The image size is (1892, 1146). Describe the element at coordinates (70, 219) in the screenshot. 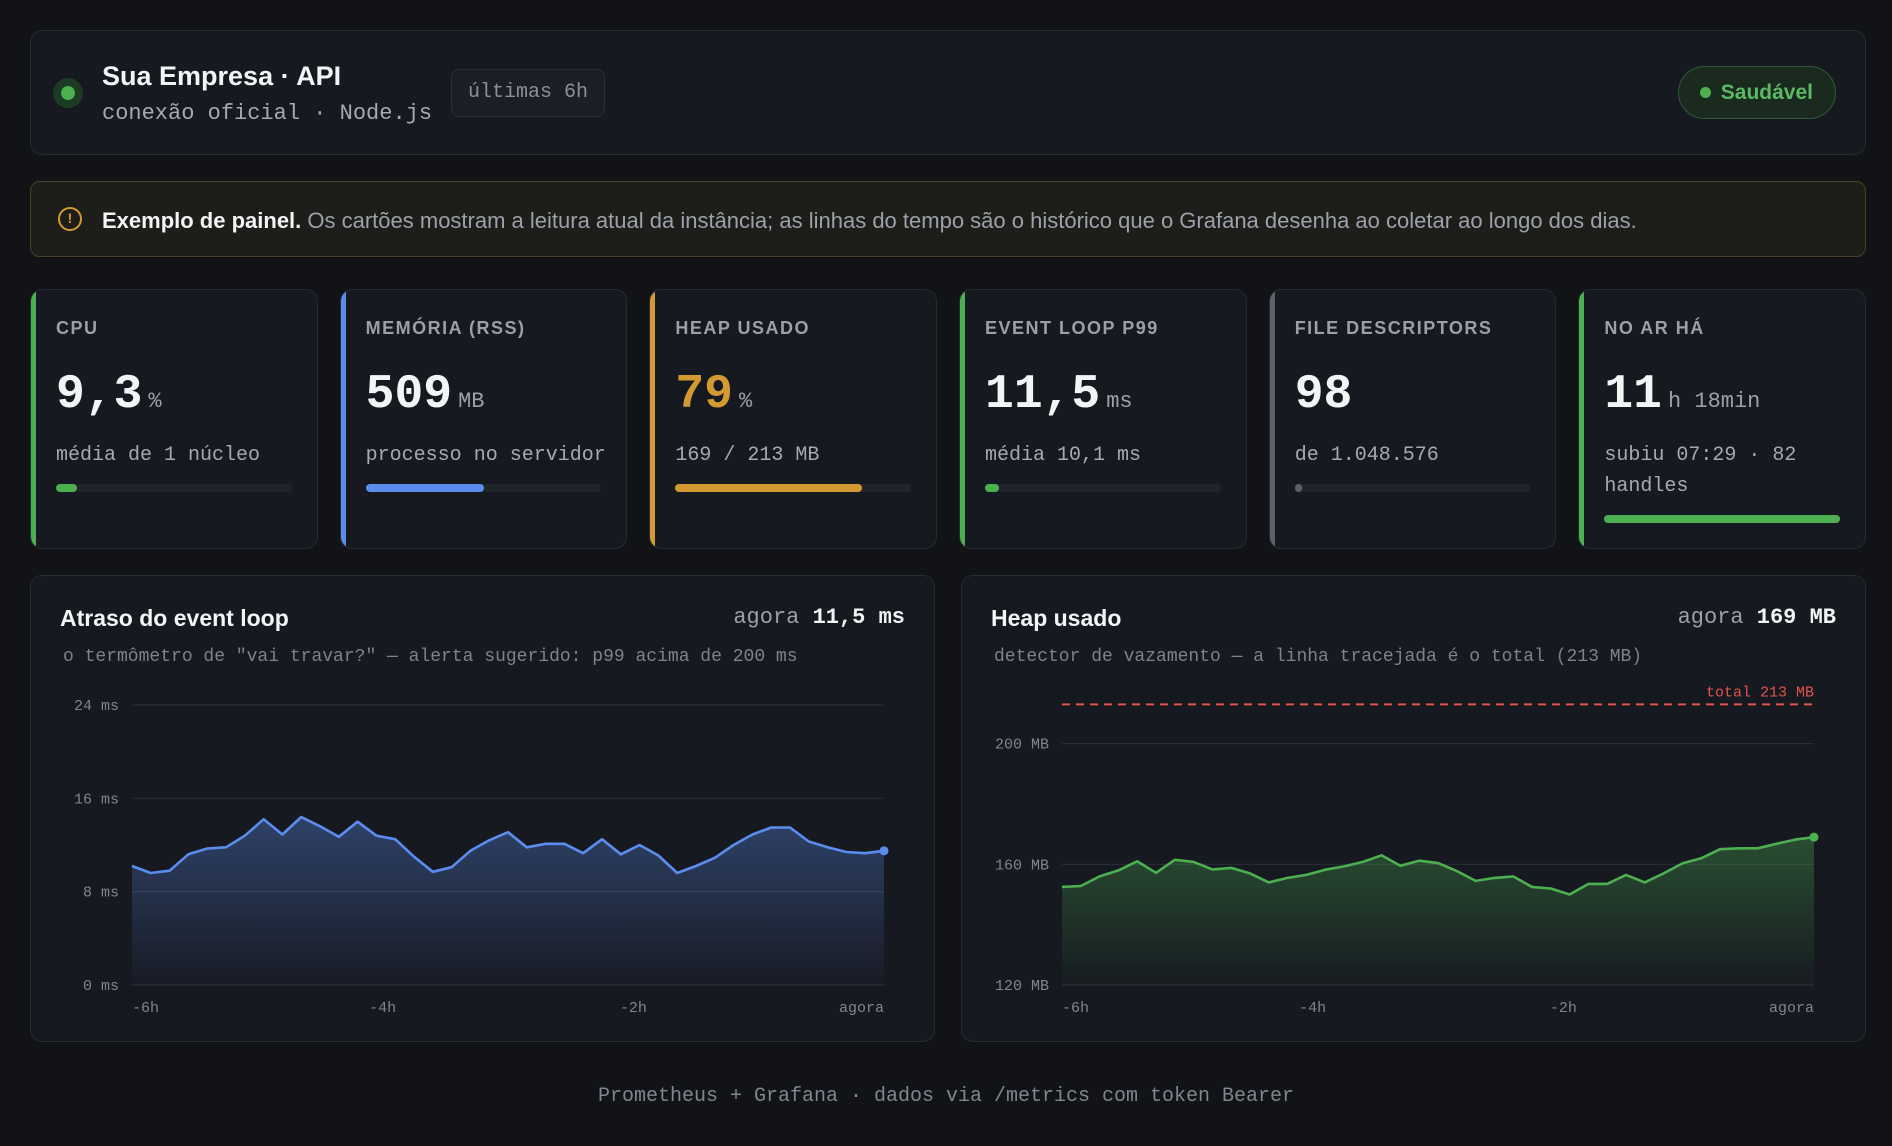

I see `alert-circle-icon: !` at that location.